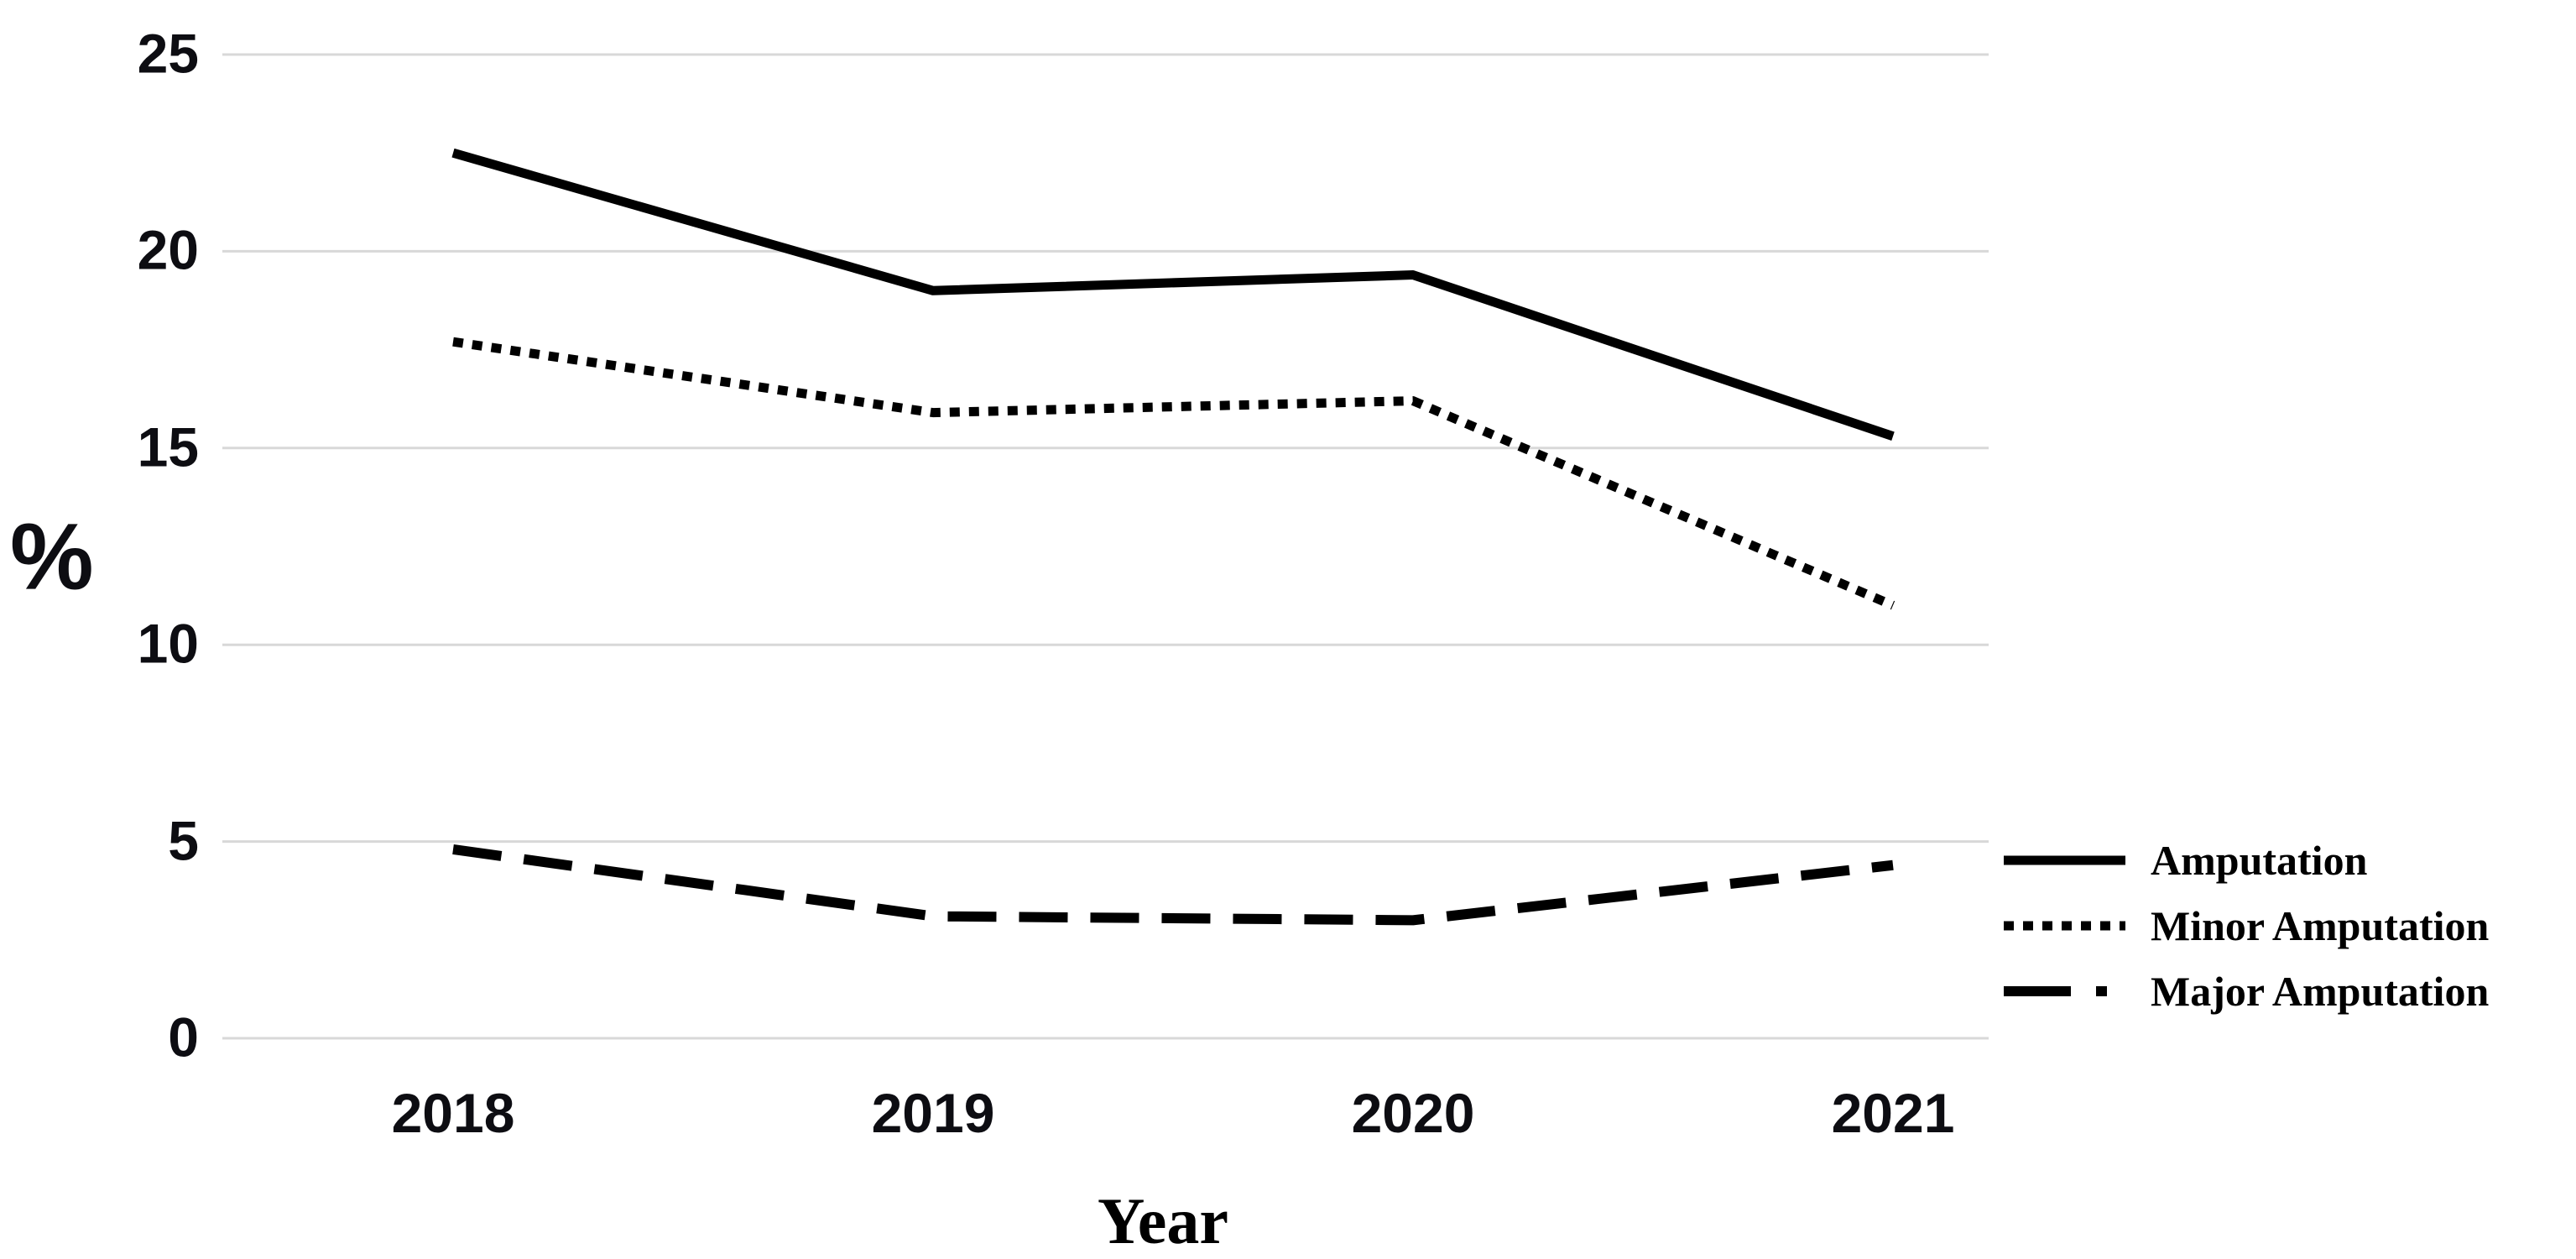 This screenshot has width=2576, height=1259. I want to click on legend-label: Amputation, so click(2259, 860).